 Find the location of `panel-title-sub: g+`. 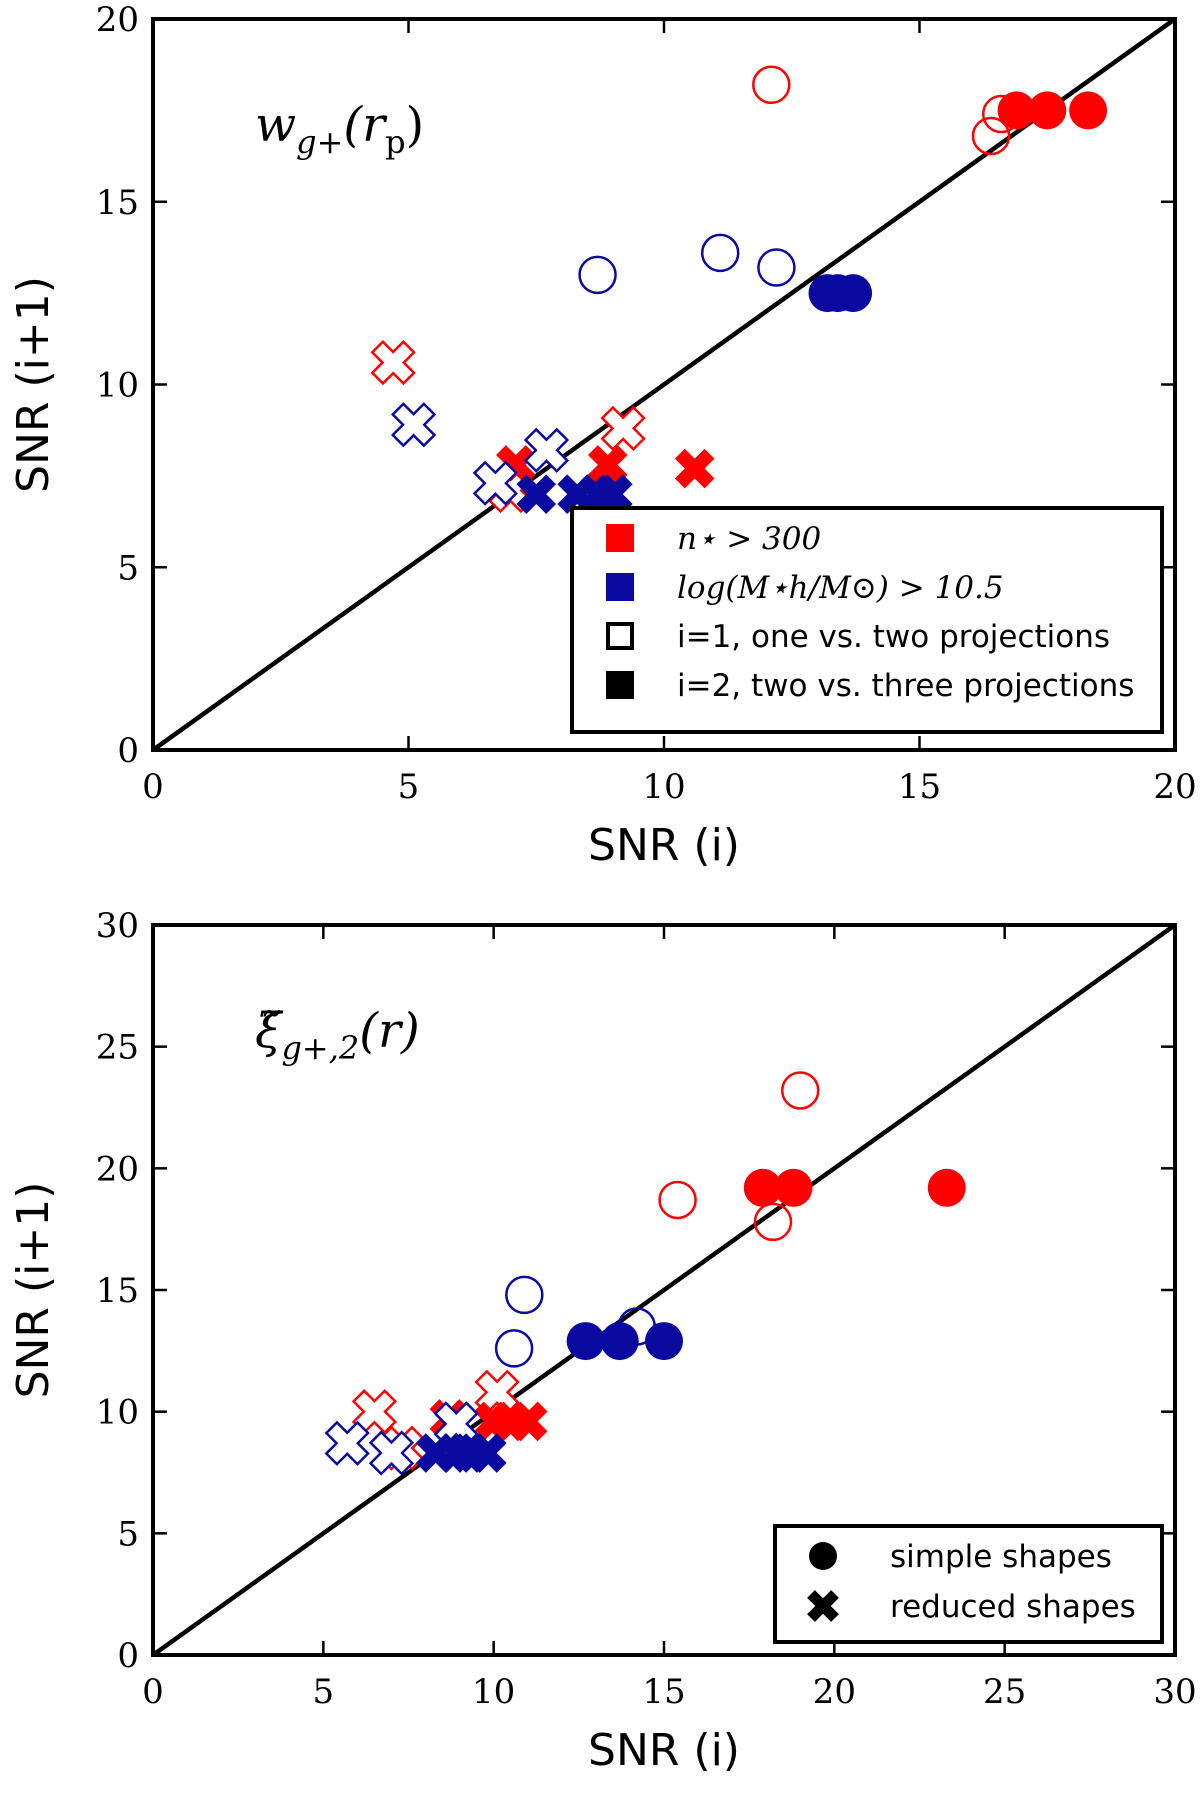

panel-title-sub: g+ is located at coordinates (319, 142).